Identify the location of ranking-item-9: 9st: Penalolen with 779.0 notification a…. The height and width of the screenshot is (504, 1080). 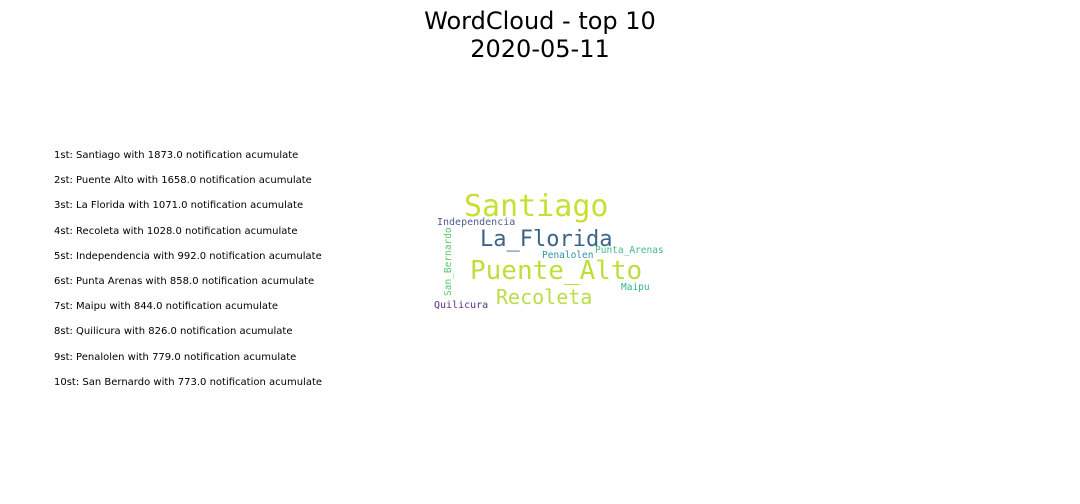
(175, 357).